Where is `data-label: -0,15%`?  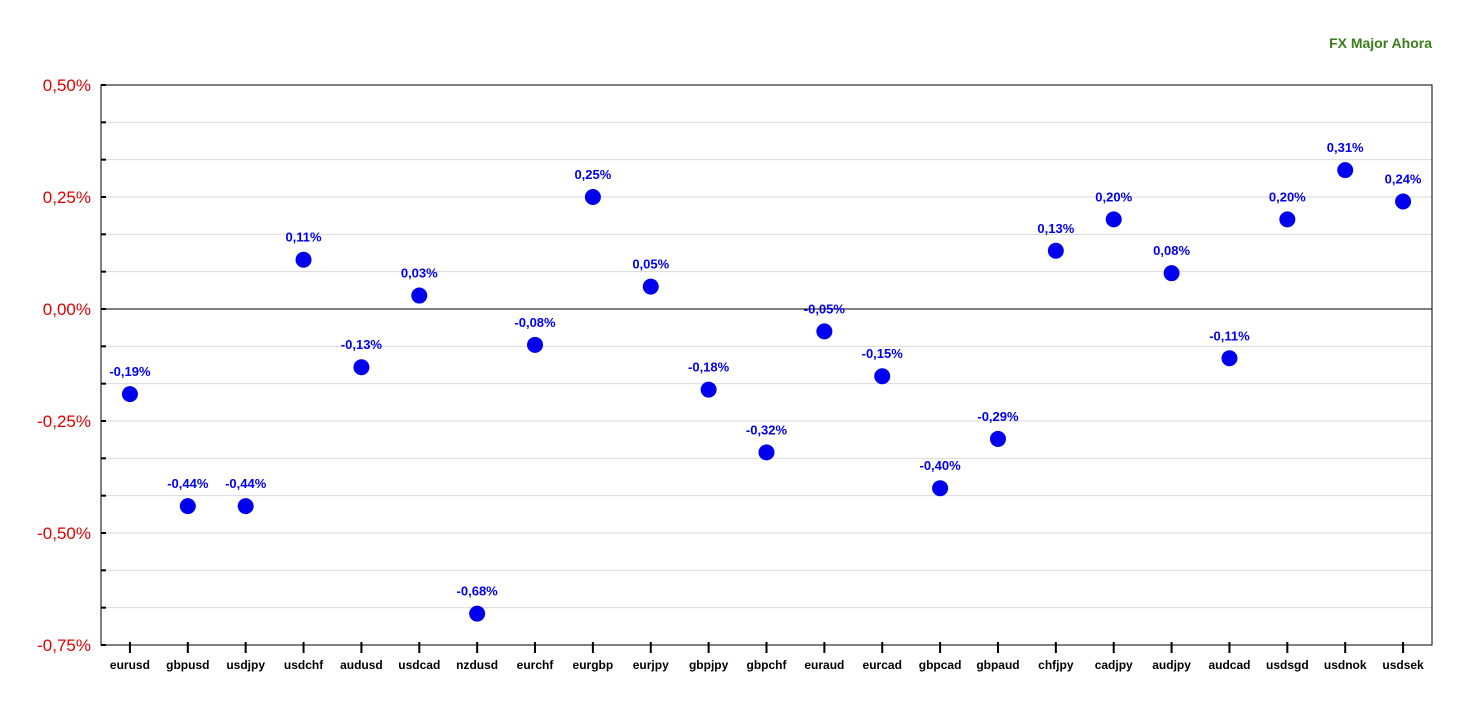 data-label: -0,15% is located at coordinates (883, 353).